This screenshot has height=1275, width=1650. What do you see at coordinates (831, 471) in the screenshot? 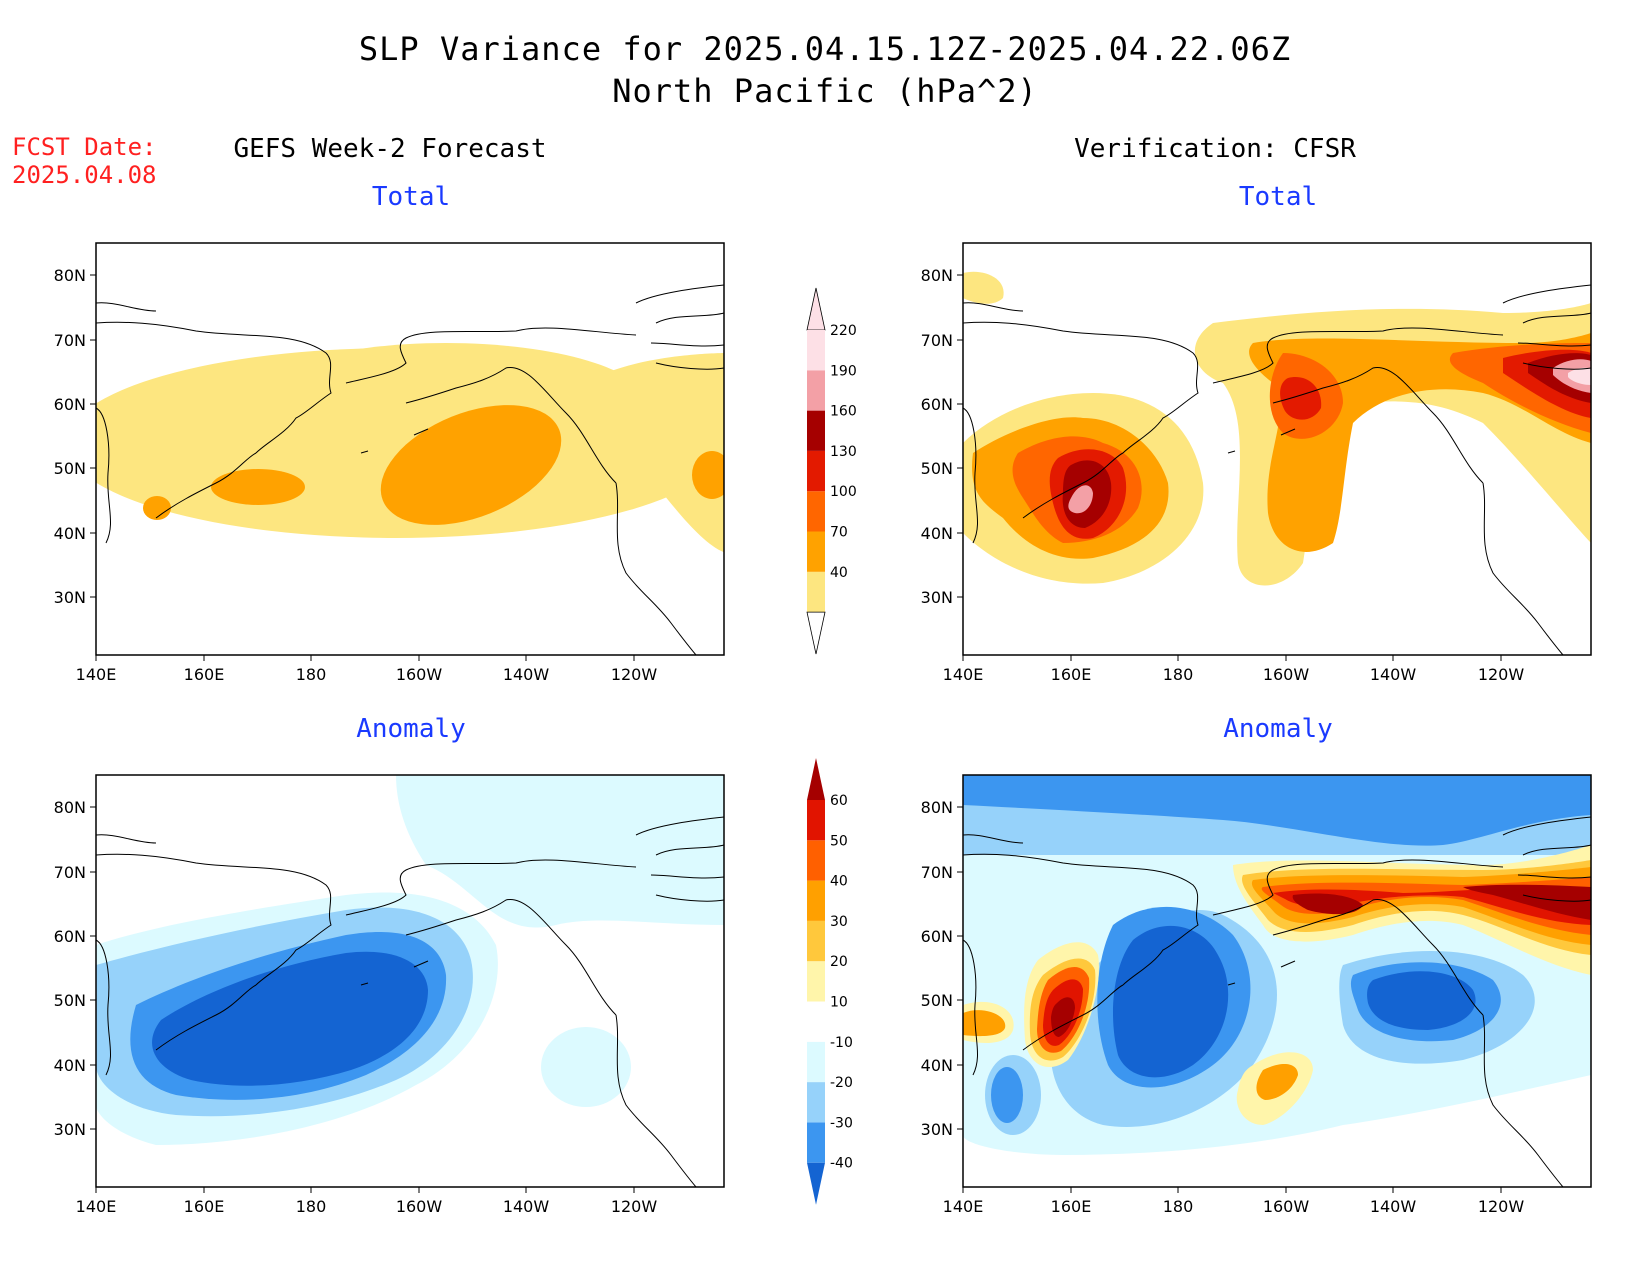
I see `colorbar-total: 40 70 100 130 160 190 220` at bounding box center [831, 471].